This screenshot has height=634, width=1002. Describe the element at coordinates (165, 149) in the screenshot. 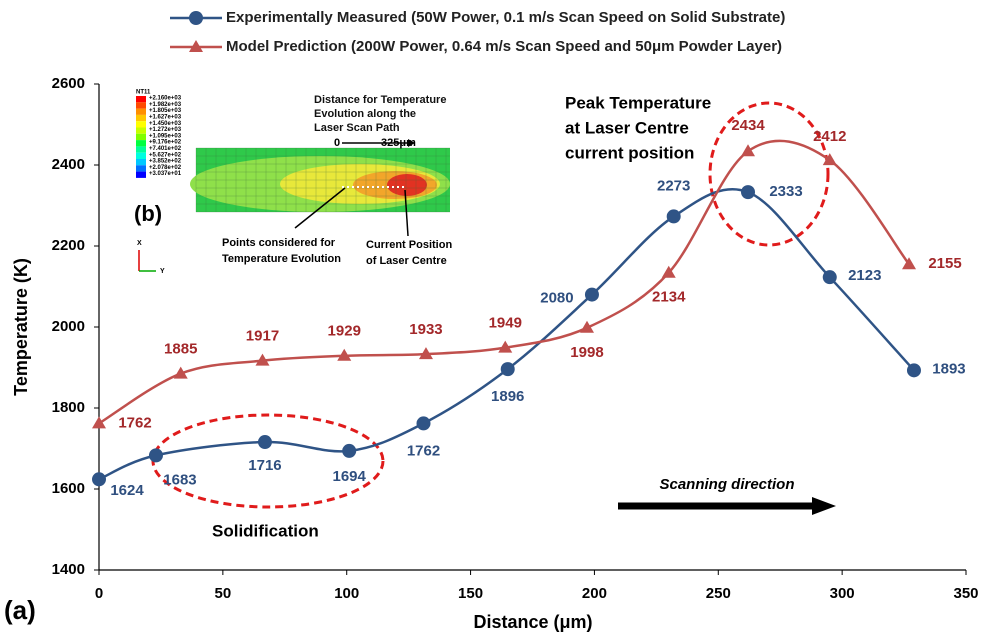

I see `colorbar-label: +7.401e+02` at that location.